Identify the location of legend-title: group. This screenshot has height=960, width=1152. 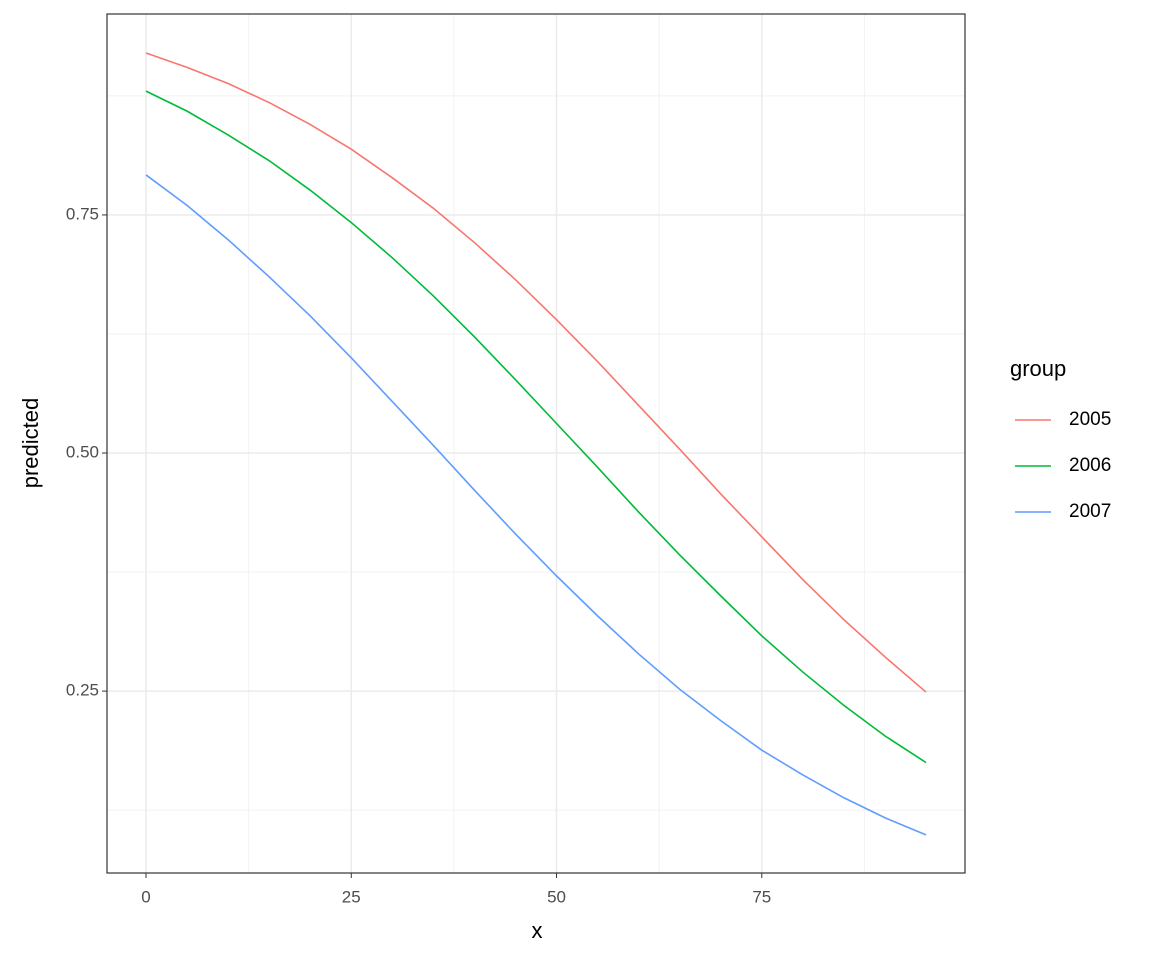
(1038, 368).